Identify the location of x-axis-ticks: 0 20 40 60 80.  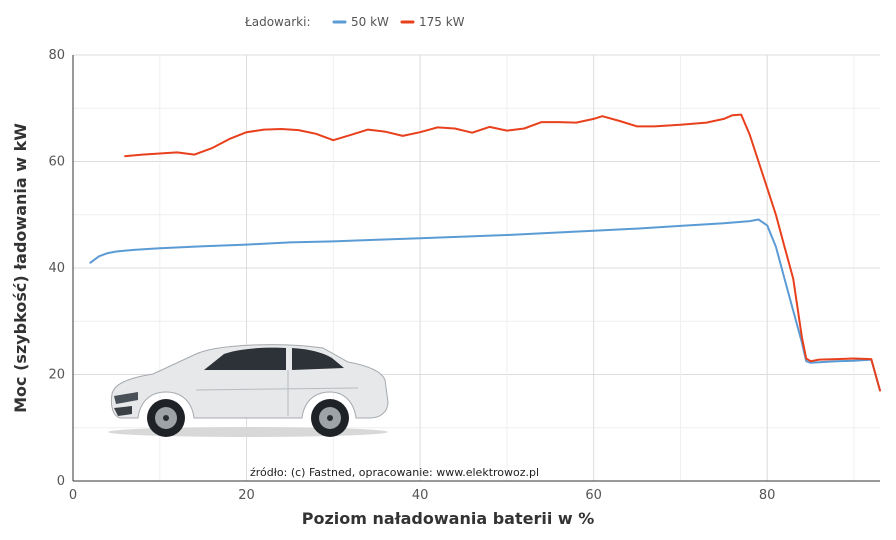
(422, 495).